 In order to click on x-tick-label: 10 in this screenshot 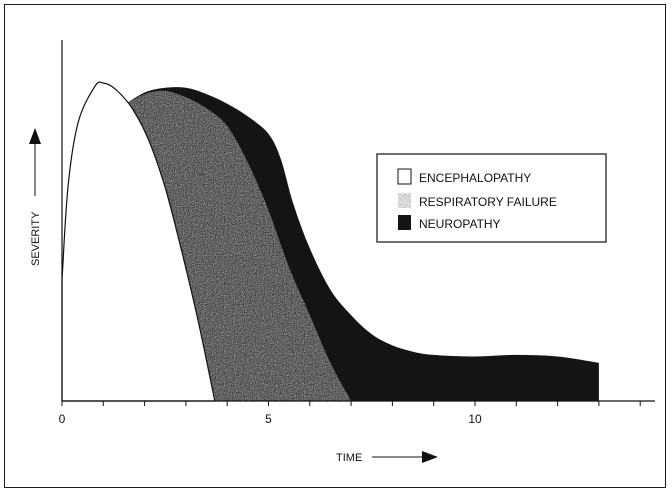, I will do `click(475, 419)`.